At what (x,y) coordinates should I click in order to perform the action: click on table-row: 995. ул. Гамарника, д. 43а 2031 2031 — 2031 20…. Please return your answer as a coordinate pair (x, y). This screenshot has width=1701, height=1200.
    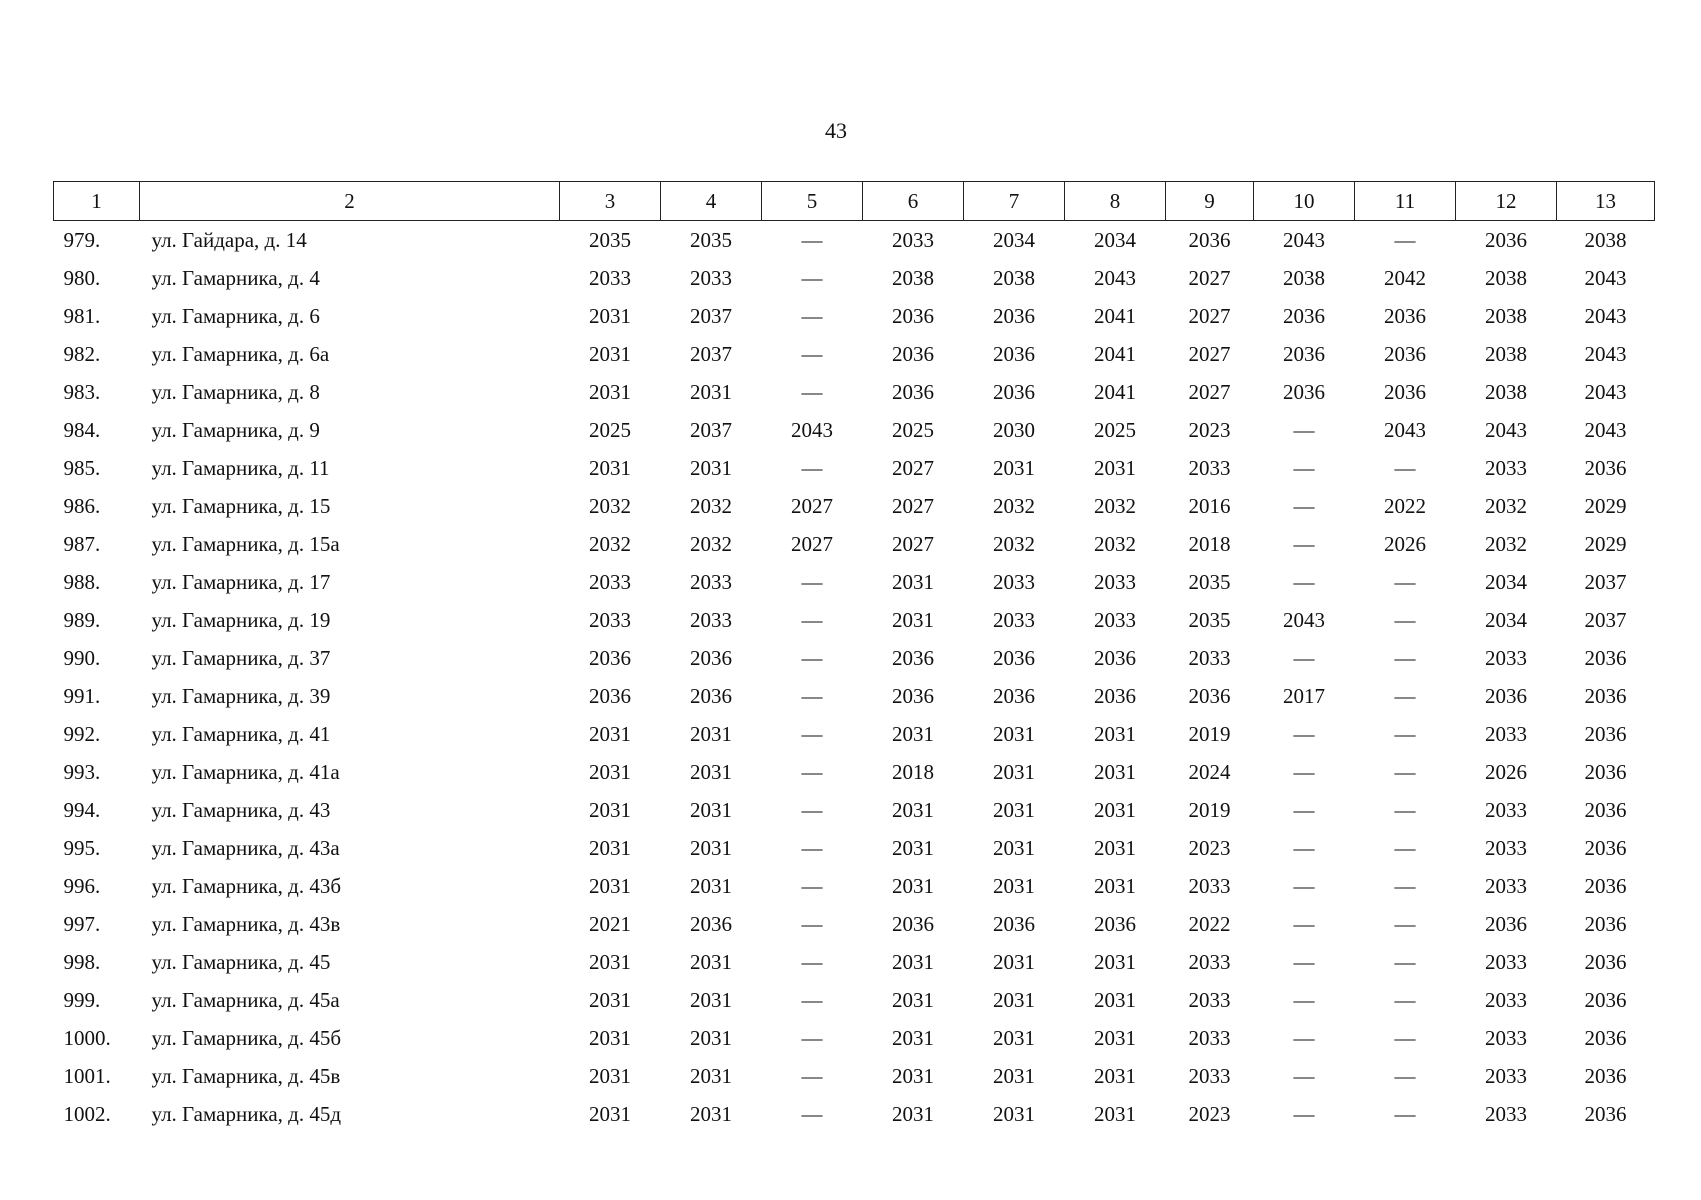
    Looking at the image, I should click on (854, 848).